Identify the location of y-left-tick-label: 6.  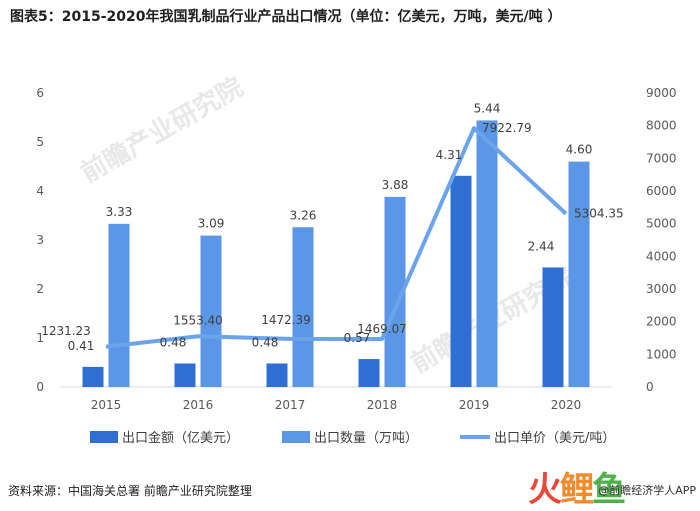
(40, 93).